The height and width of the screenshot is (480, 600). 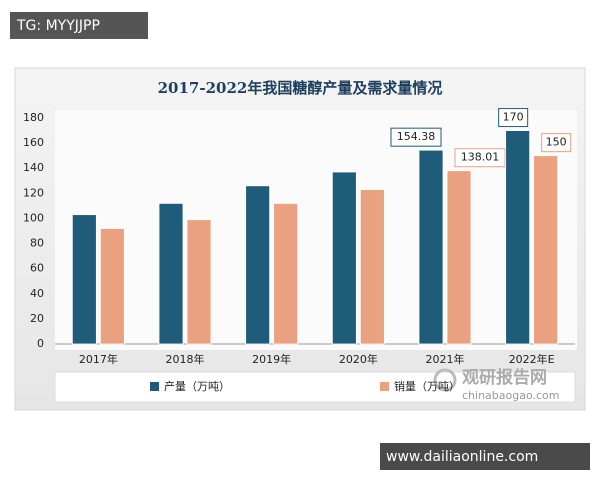 What do you see at coordinates (33, 217) in the screenshot?
I see `y-tick-label: 100` at bounding box center [33, 217].